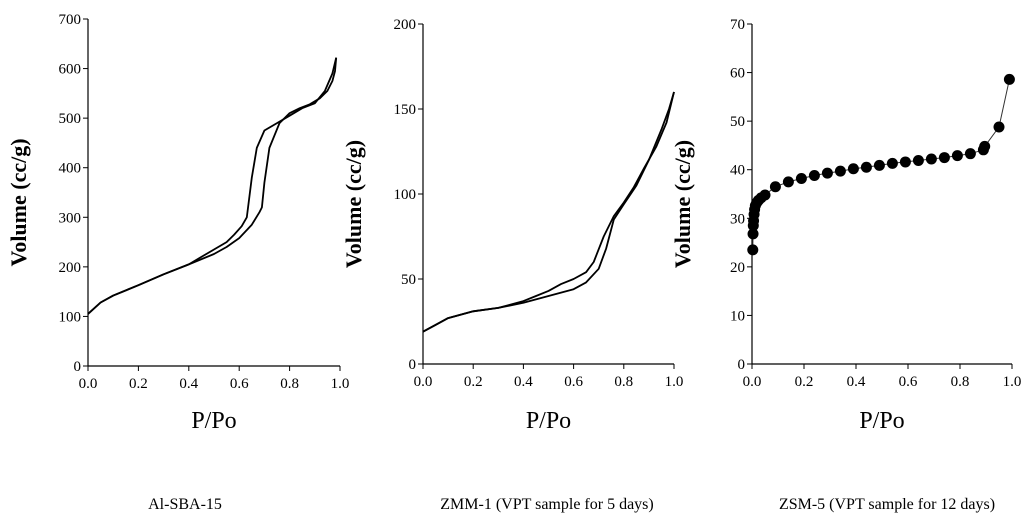 The width and height of the screenshot is (1026, 519). I want to click on y-tick-label-zsm-5: 70, so click(737, 25).